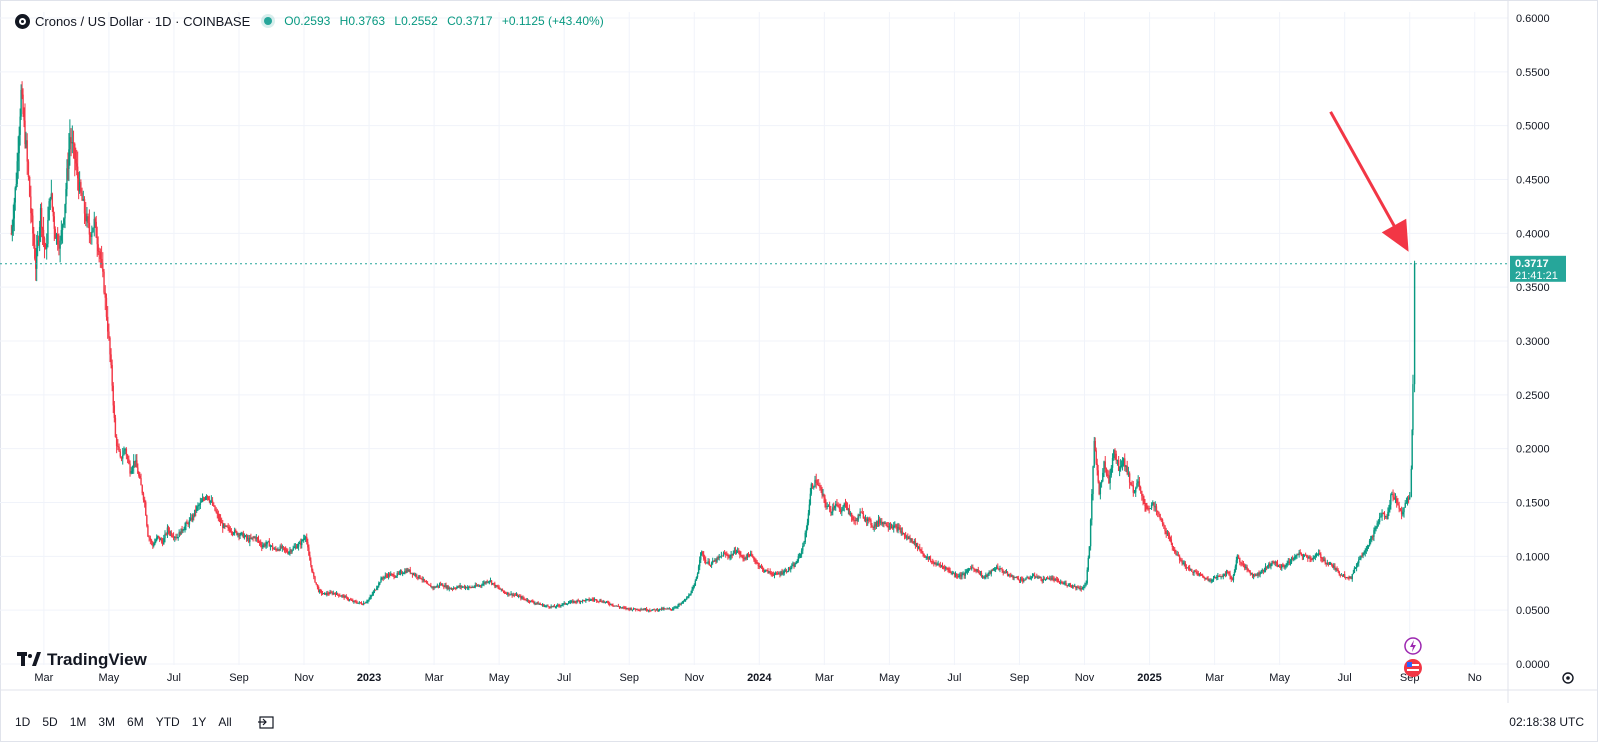  I want to click on range-button-5d: 5D, so click(50, 722).